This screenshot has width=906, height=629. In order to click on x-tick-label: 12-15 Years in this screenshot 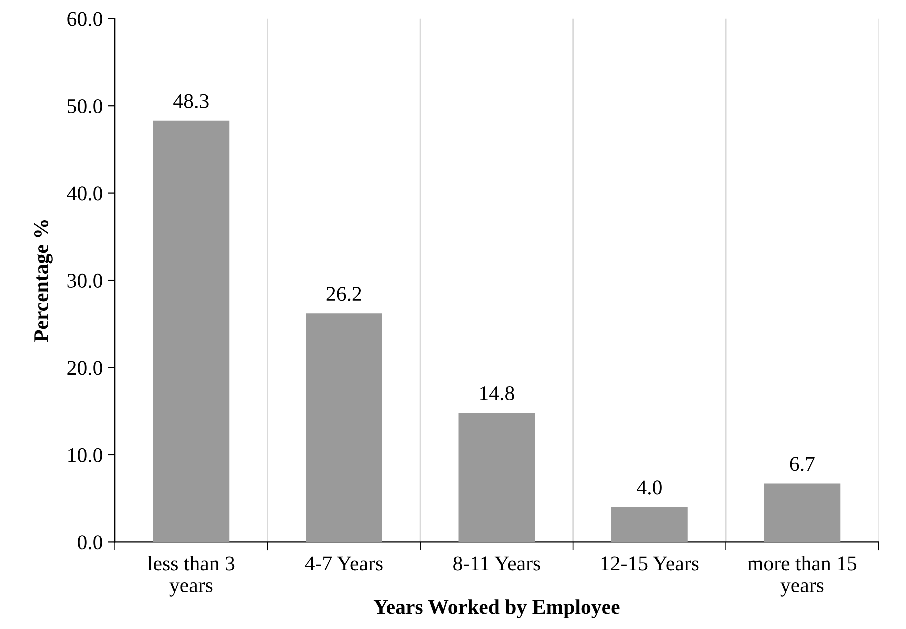, I will do `click(650, 563)`.